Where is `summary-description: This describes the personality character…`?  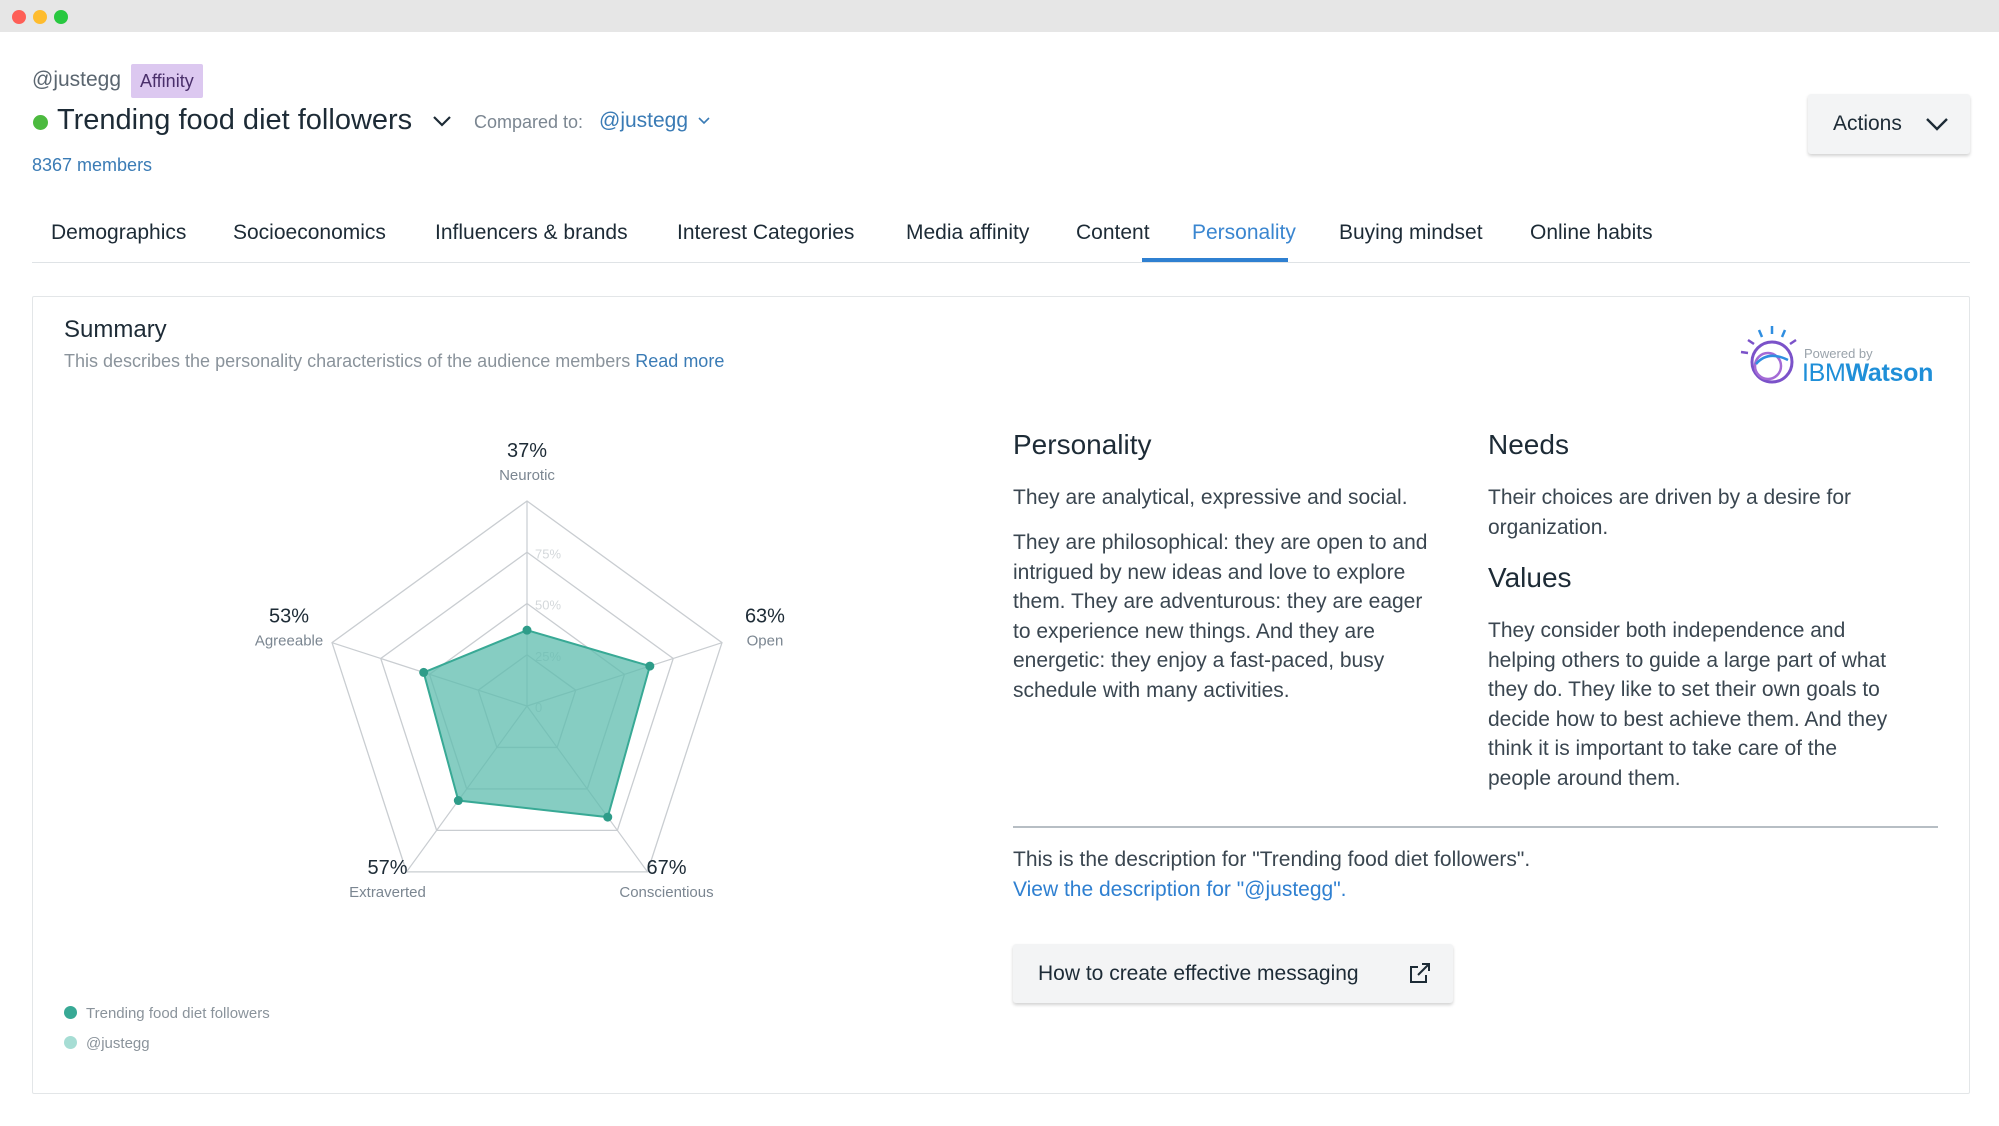 summary-description: This describes the personality character… is located at coordinates (394, 361).